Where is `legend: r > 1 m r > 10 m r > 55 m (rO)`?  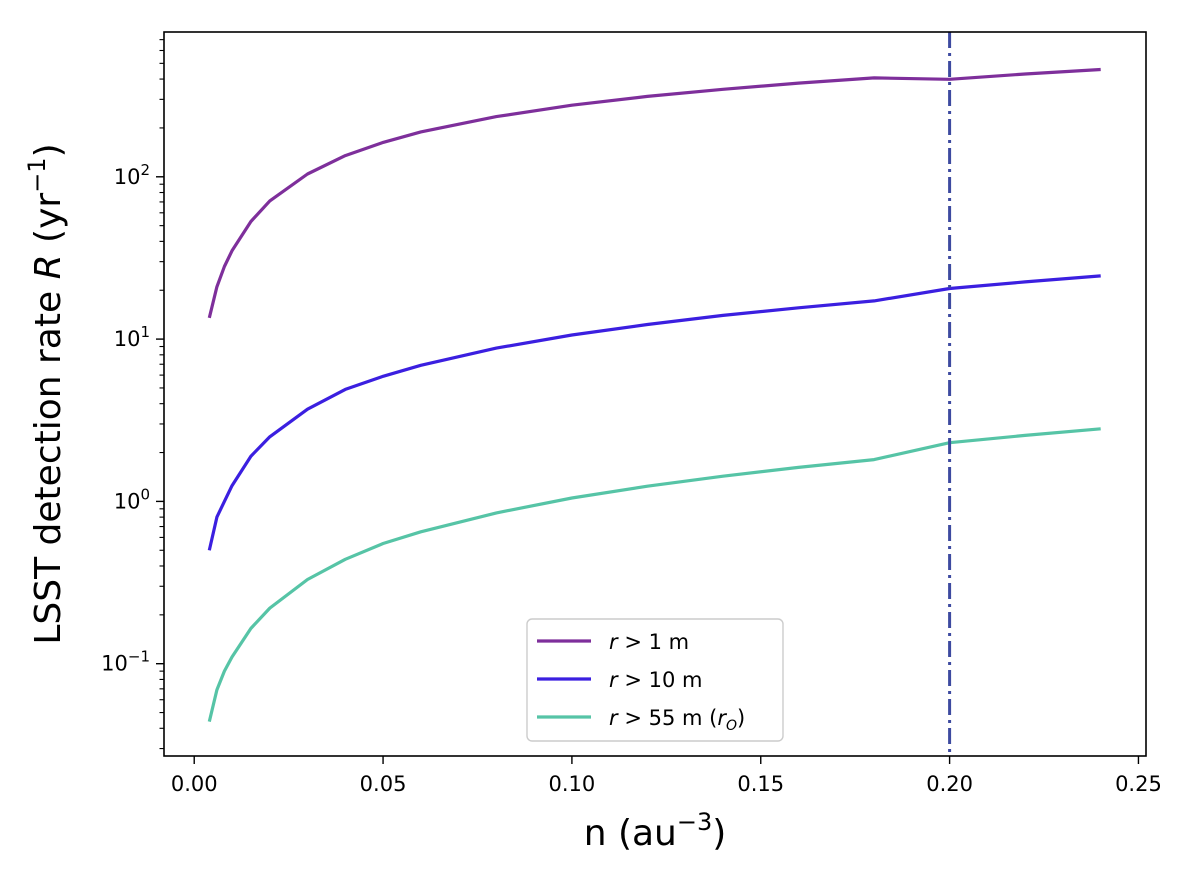 legend: r > 1 m r > 10 m r > 55 m (rO) is located at coordinates (655, 680).